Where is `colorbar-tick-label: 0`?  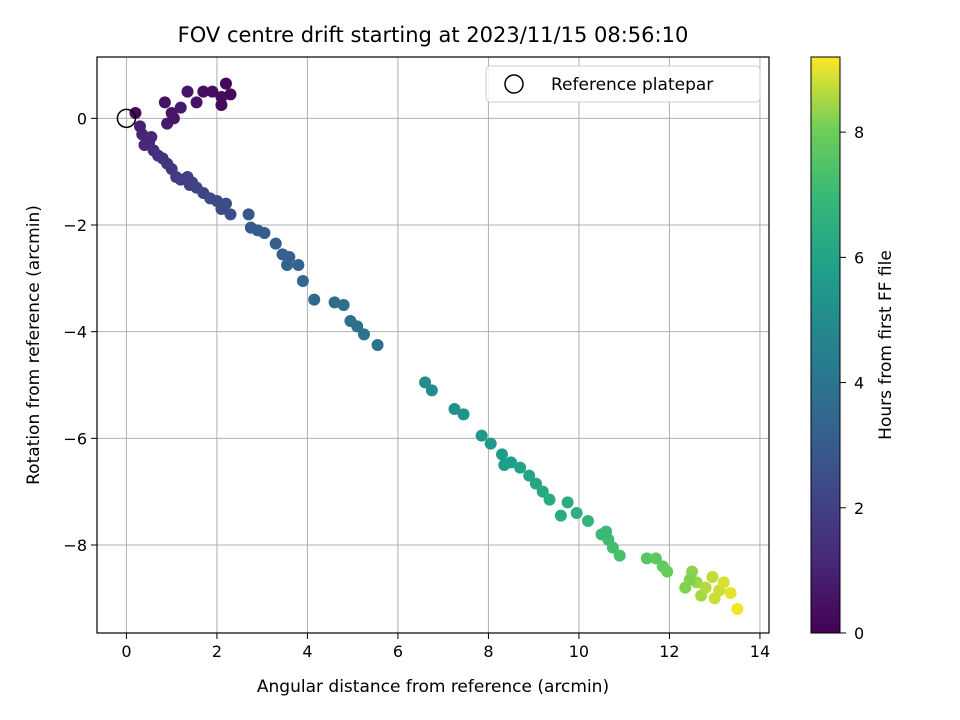
colorbar-tick-label: 0 is located at coordinates (859, 633).